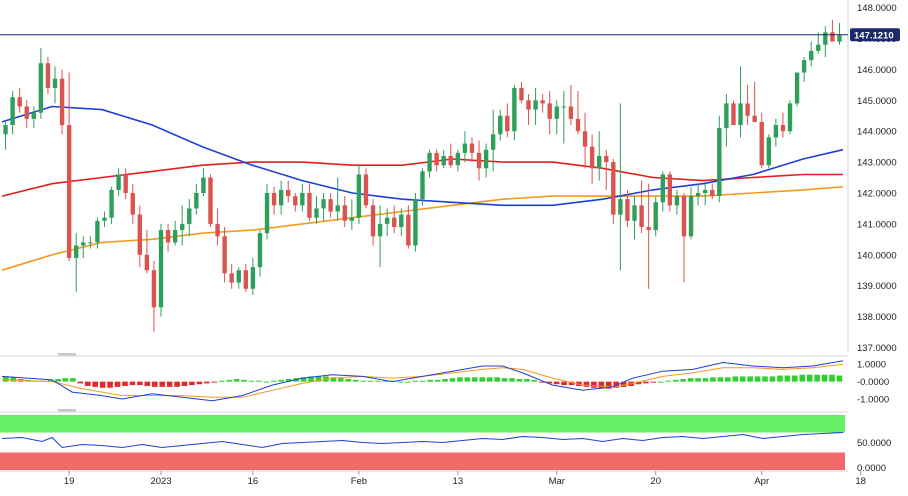 Image resolution: width=908 pixels, height=496 pixels. I want to click on x-tick-label: 13, so click(458, 481).